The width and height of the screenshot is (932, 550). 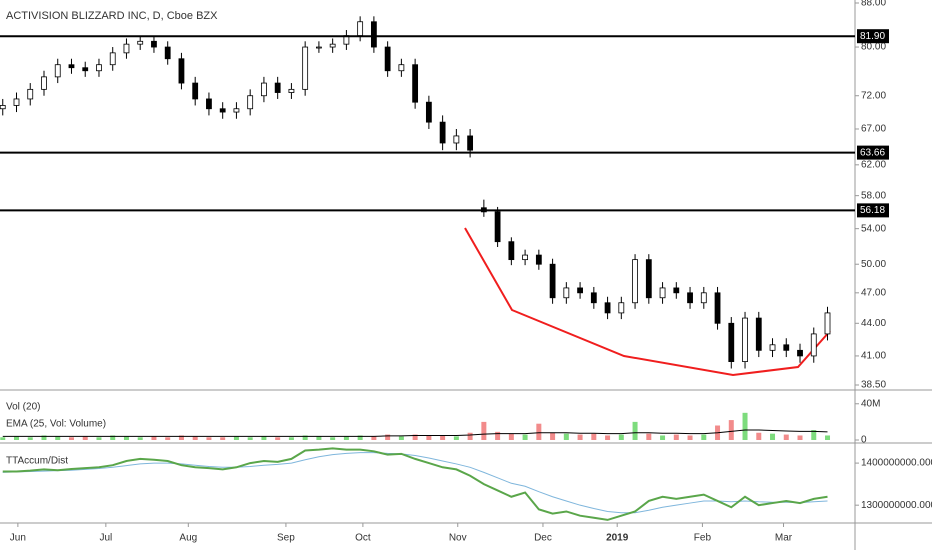 I want to click on x-tick-label: Nov, so click(x=458, y=538).